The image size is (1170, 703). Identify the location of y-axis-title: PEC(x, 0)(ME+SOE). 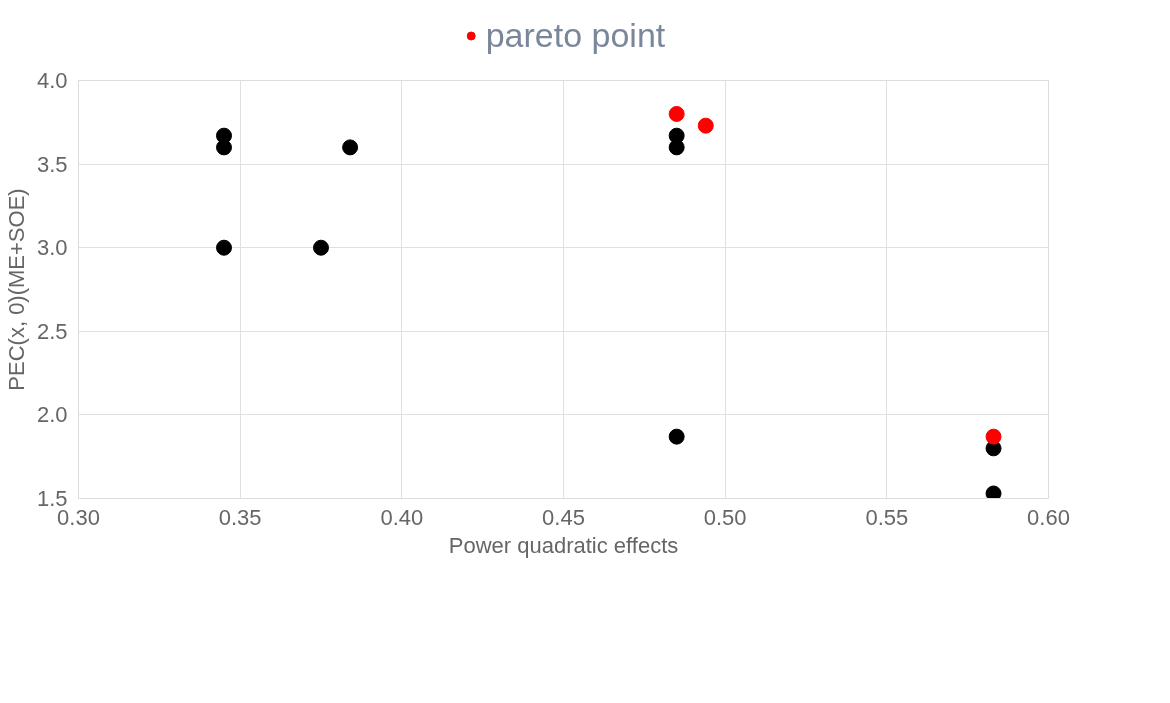
(16, 289).